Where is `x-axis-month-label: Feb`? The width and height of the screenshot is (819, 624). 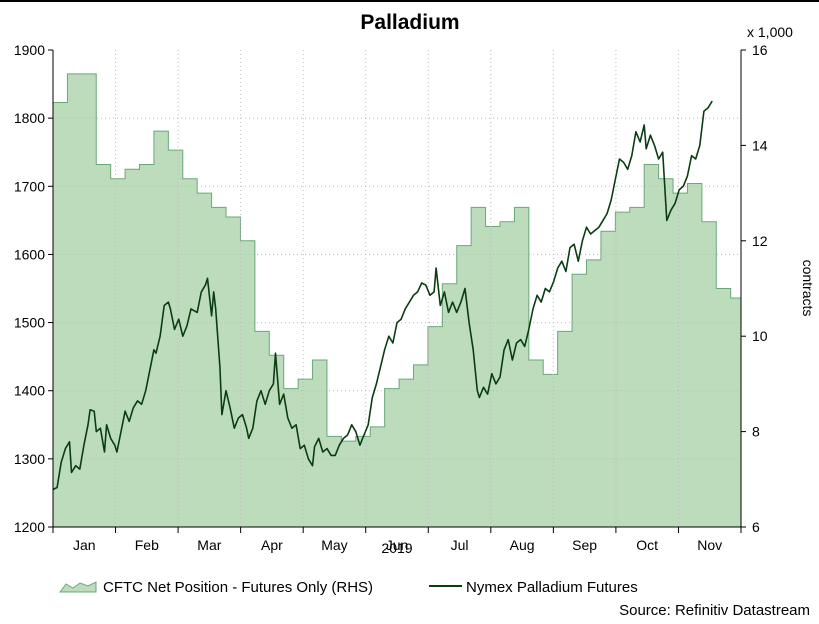 x-axis-month-label: Feb is located at coordinates (147, 545).